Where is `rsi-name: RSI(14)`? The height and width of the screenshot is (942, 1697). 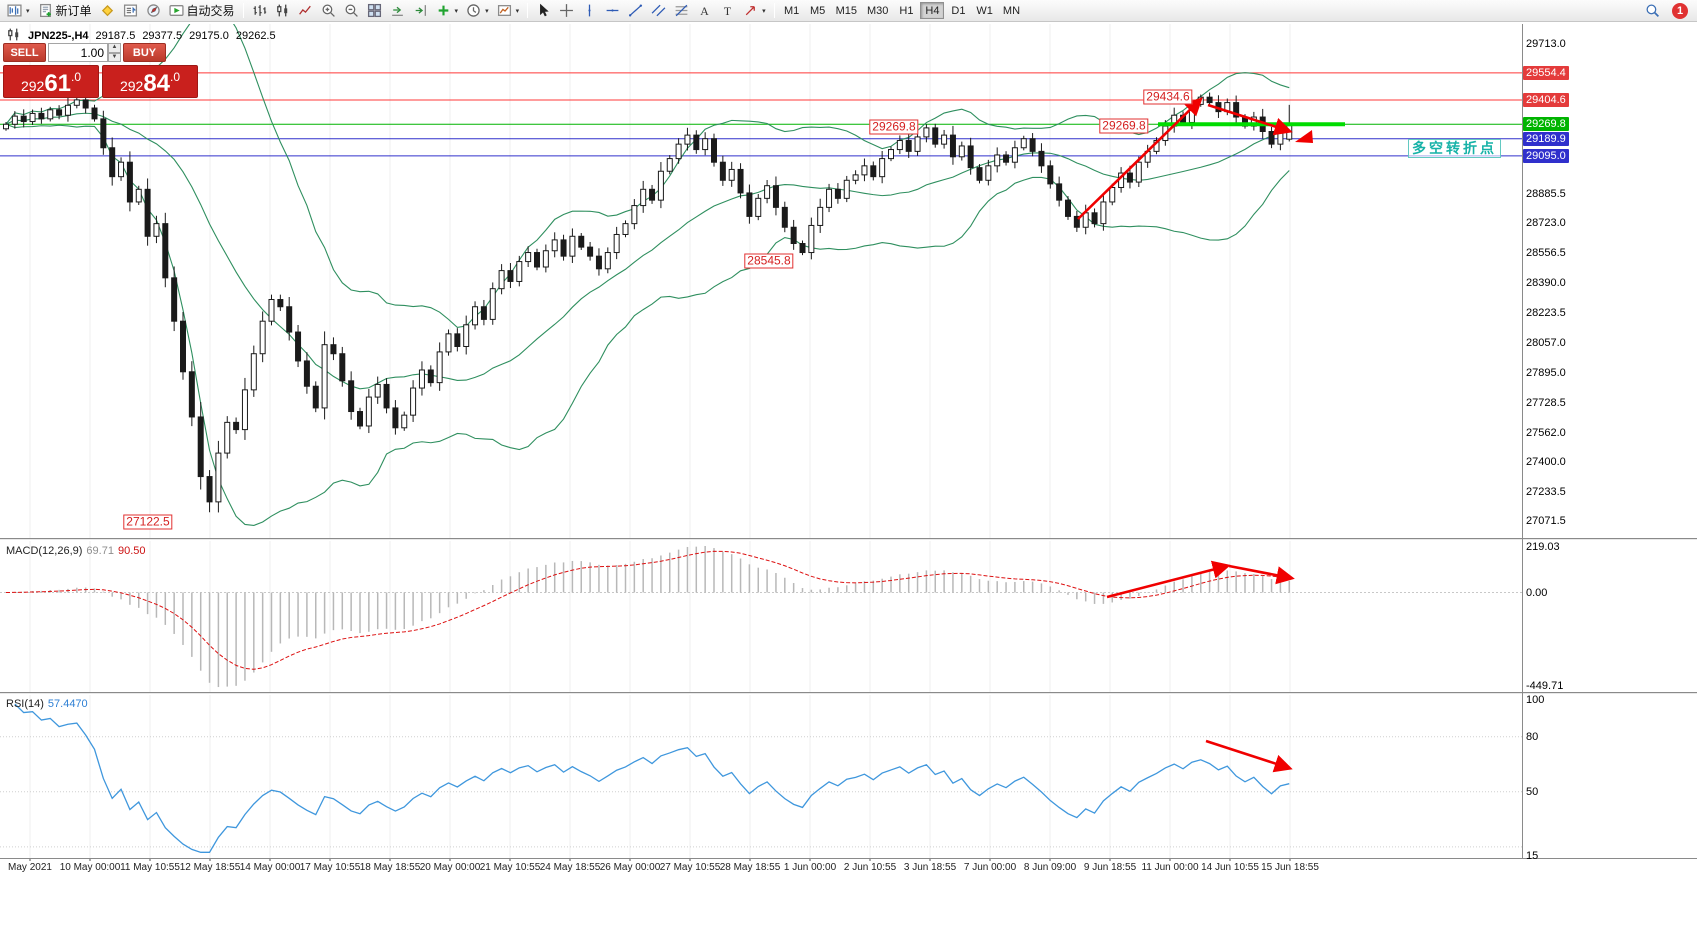
rsi-name: RSI(14) is located at coordinates (25, 704).